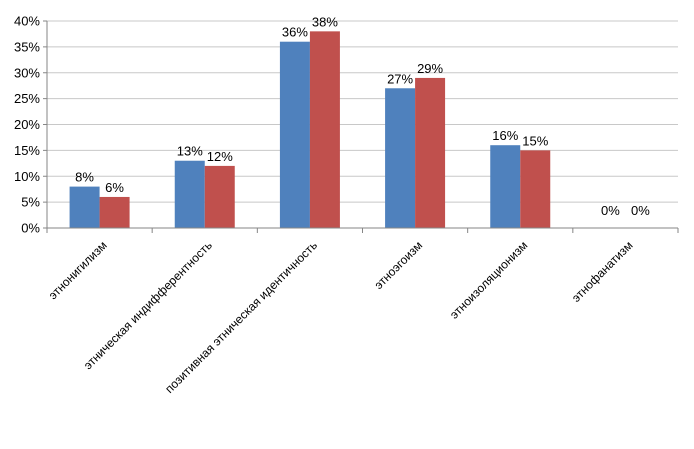 Image resolution: width=694 pixels, height=449 pixels. I want to click on y-axis-ticks: 0% 5% 10% 15% 20% 25% 30% 35% 40%, so click(30, 125).